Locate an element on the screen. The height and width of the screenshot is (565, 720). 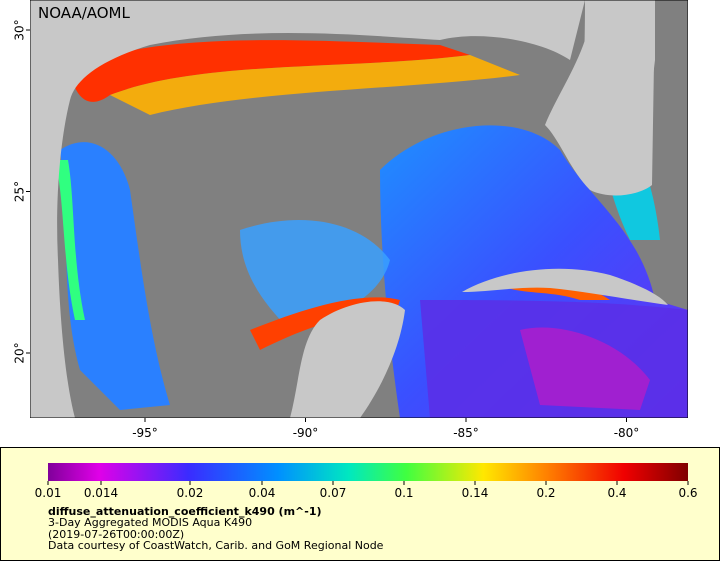
colorbar-label: 0.14 is located at coordinates (475, 493).